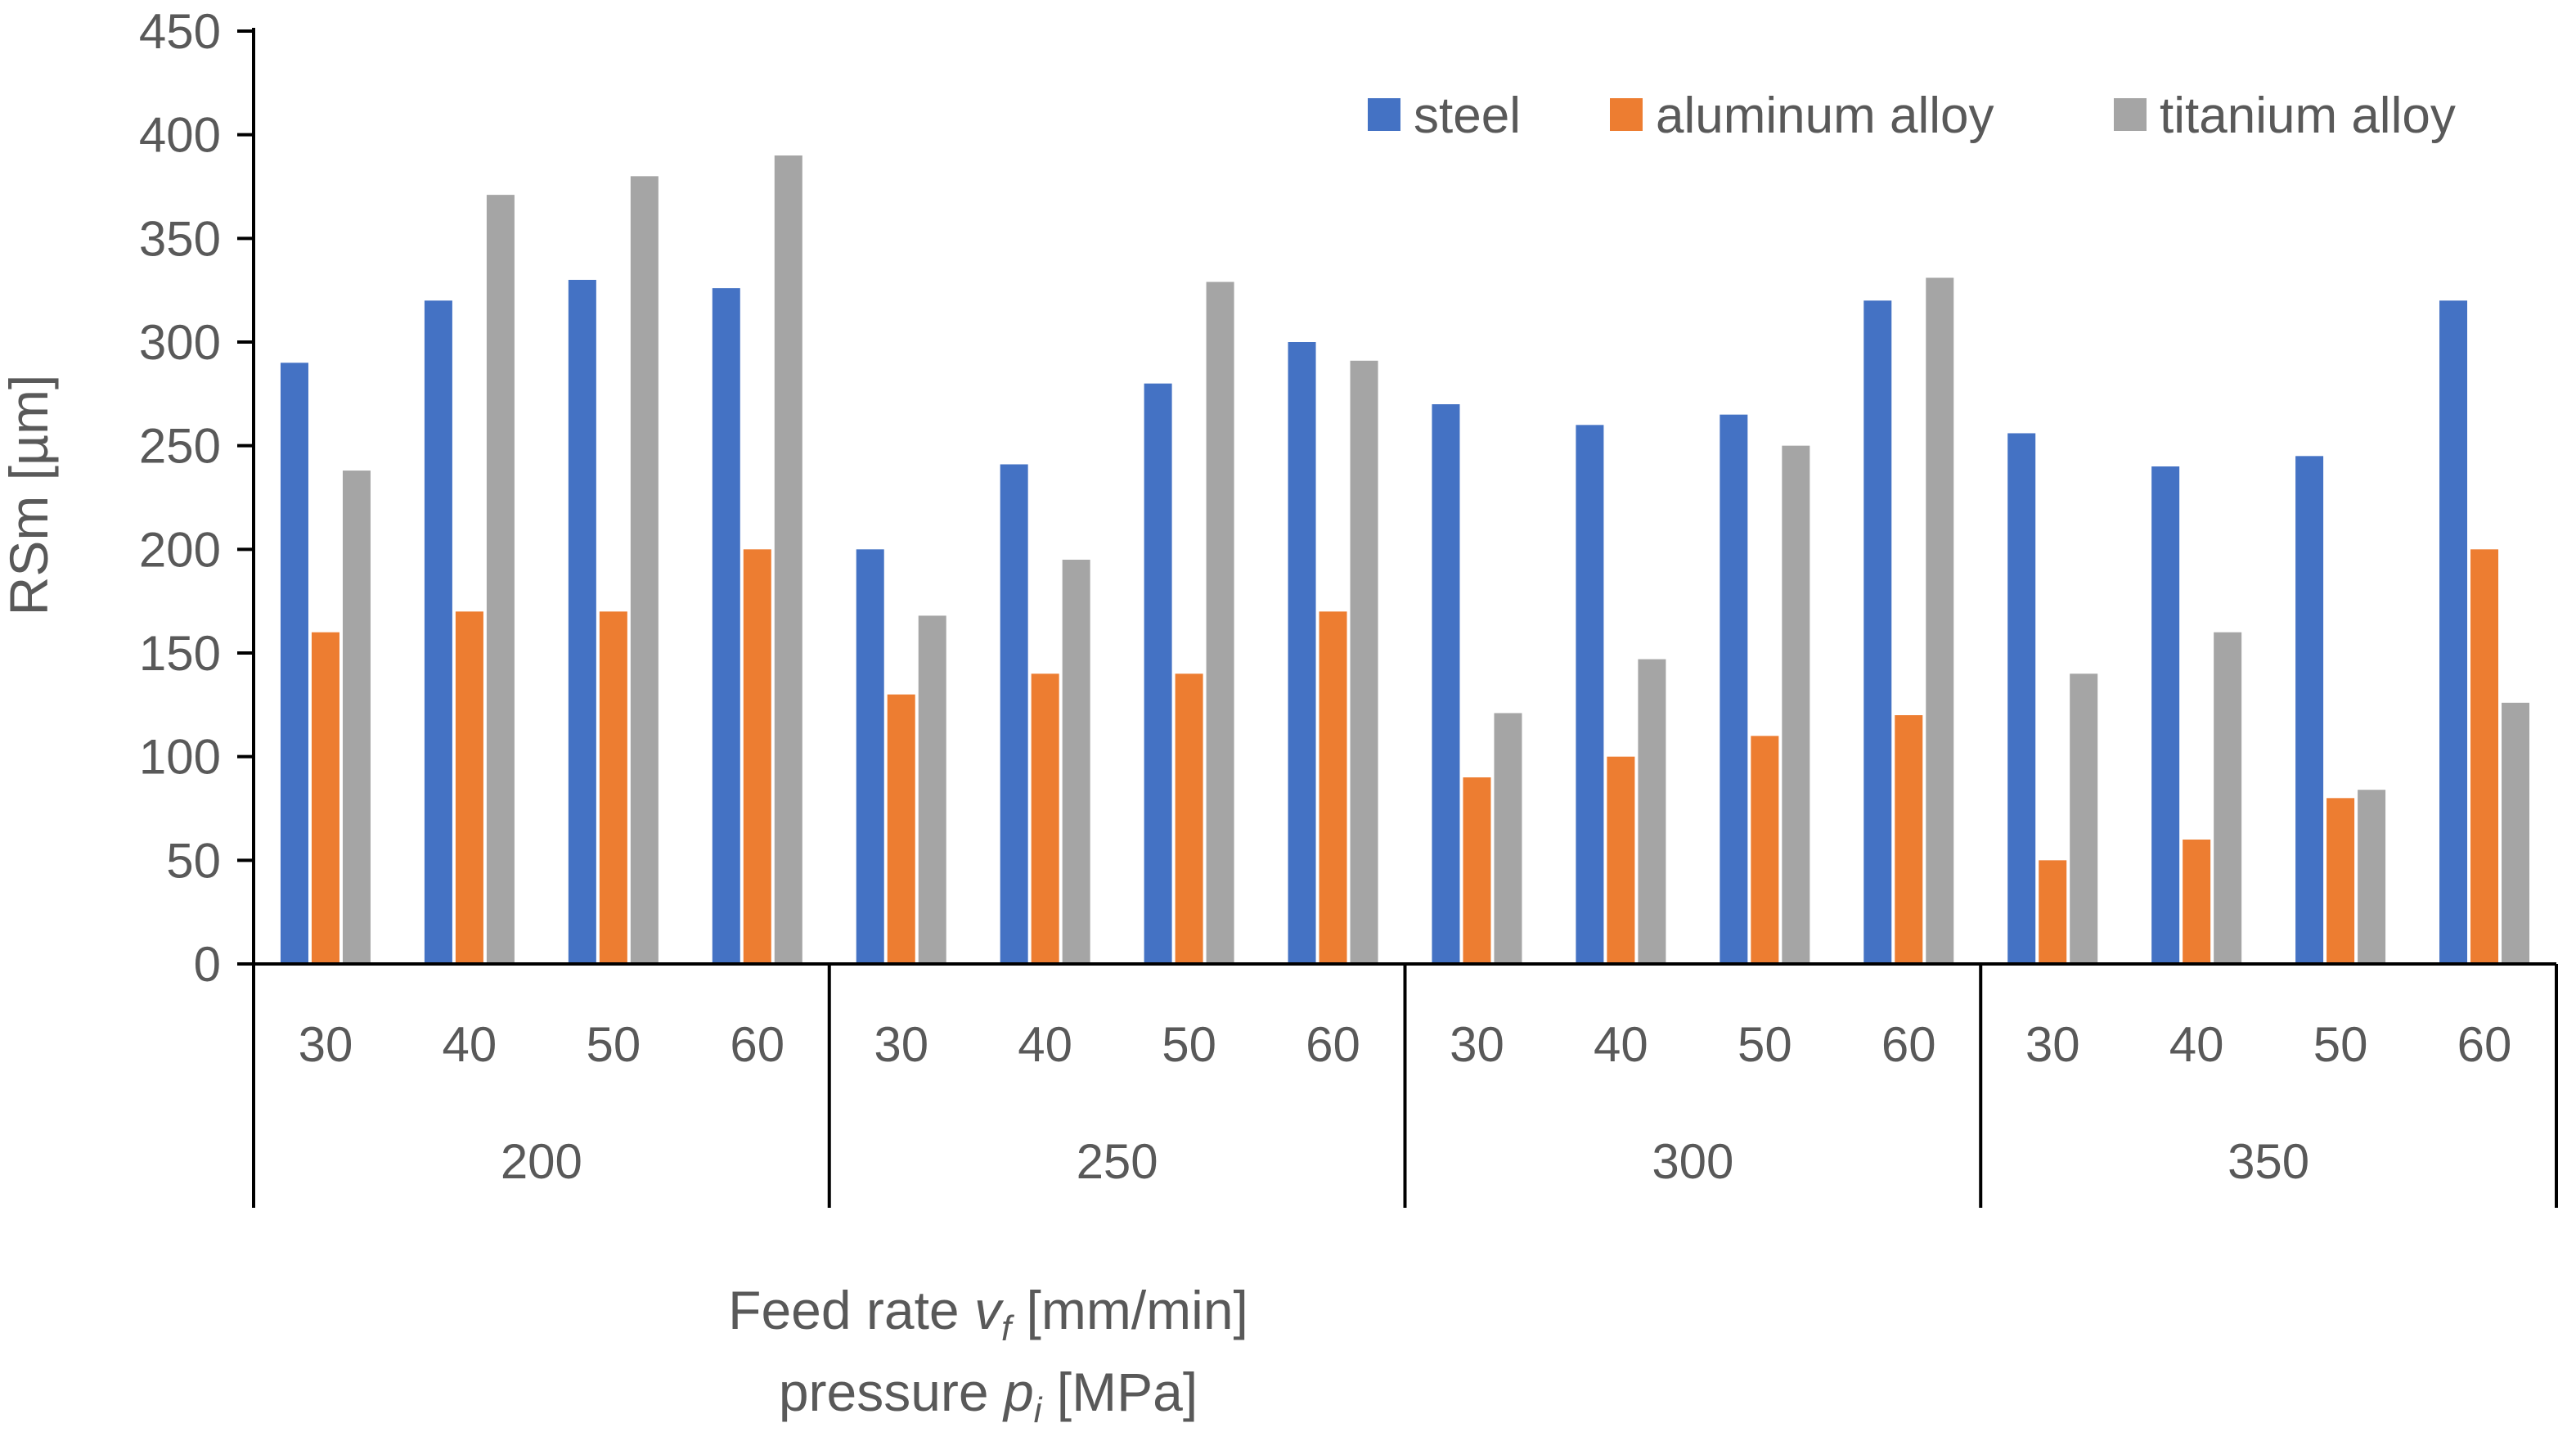 The height and width of the screenshot is (1441, 2576). Describe the element at coordinates (613, 1044) in the screenshot. I see `x-category-label-3: 50` at that location.